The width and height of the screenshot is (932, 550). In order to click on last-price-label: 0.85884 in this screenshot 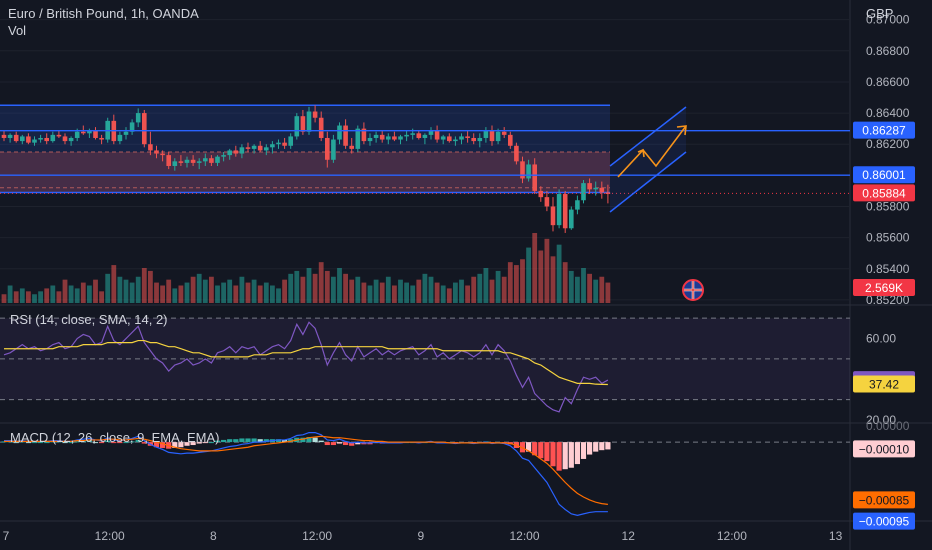, I will do `click(884, 193)`.